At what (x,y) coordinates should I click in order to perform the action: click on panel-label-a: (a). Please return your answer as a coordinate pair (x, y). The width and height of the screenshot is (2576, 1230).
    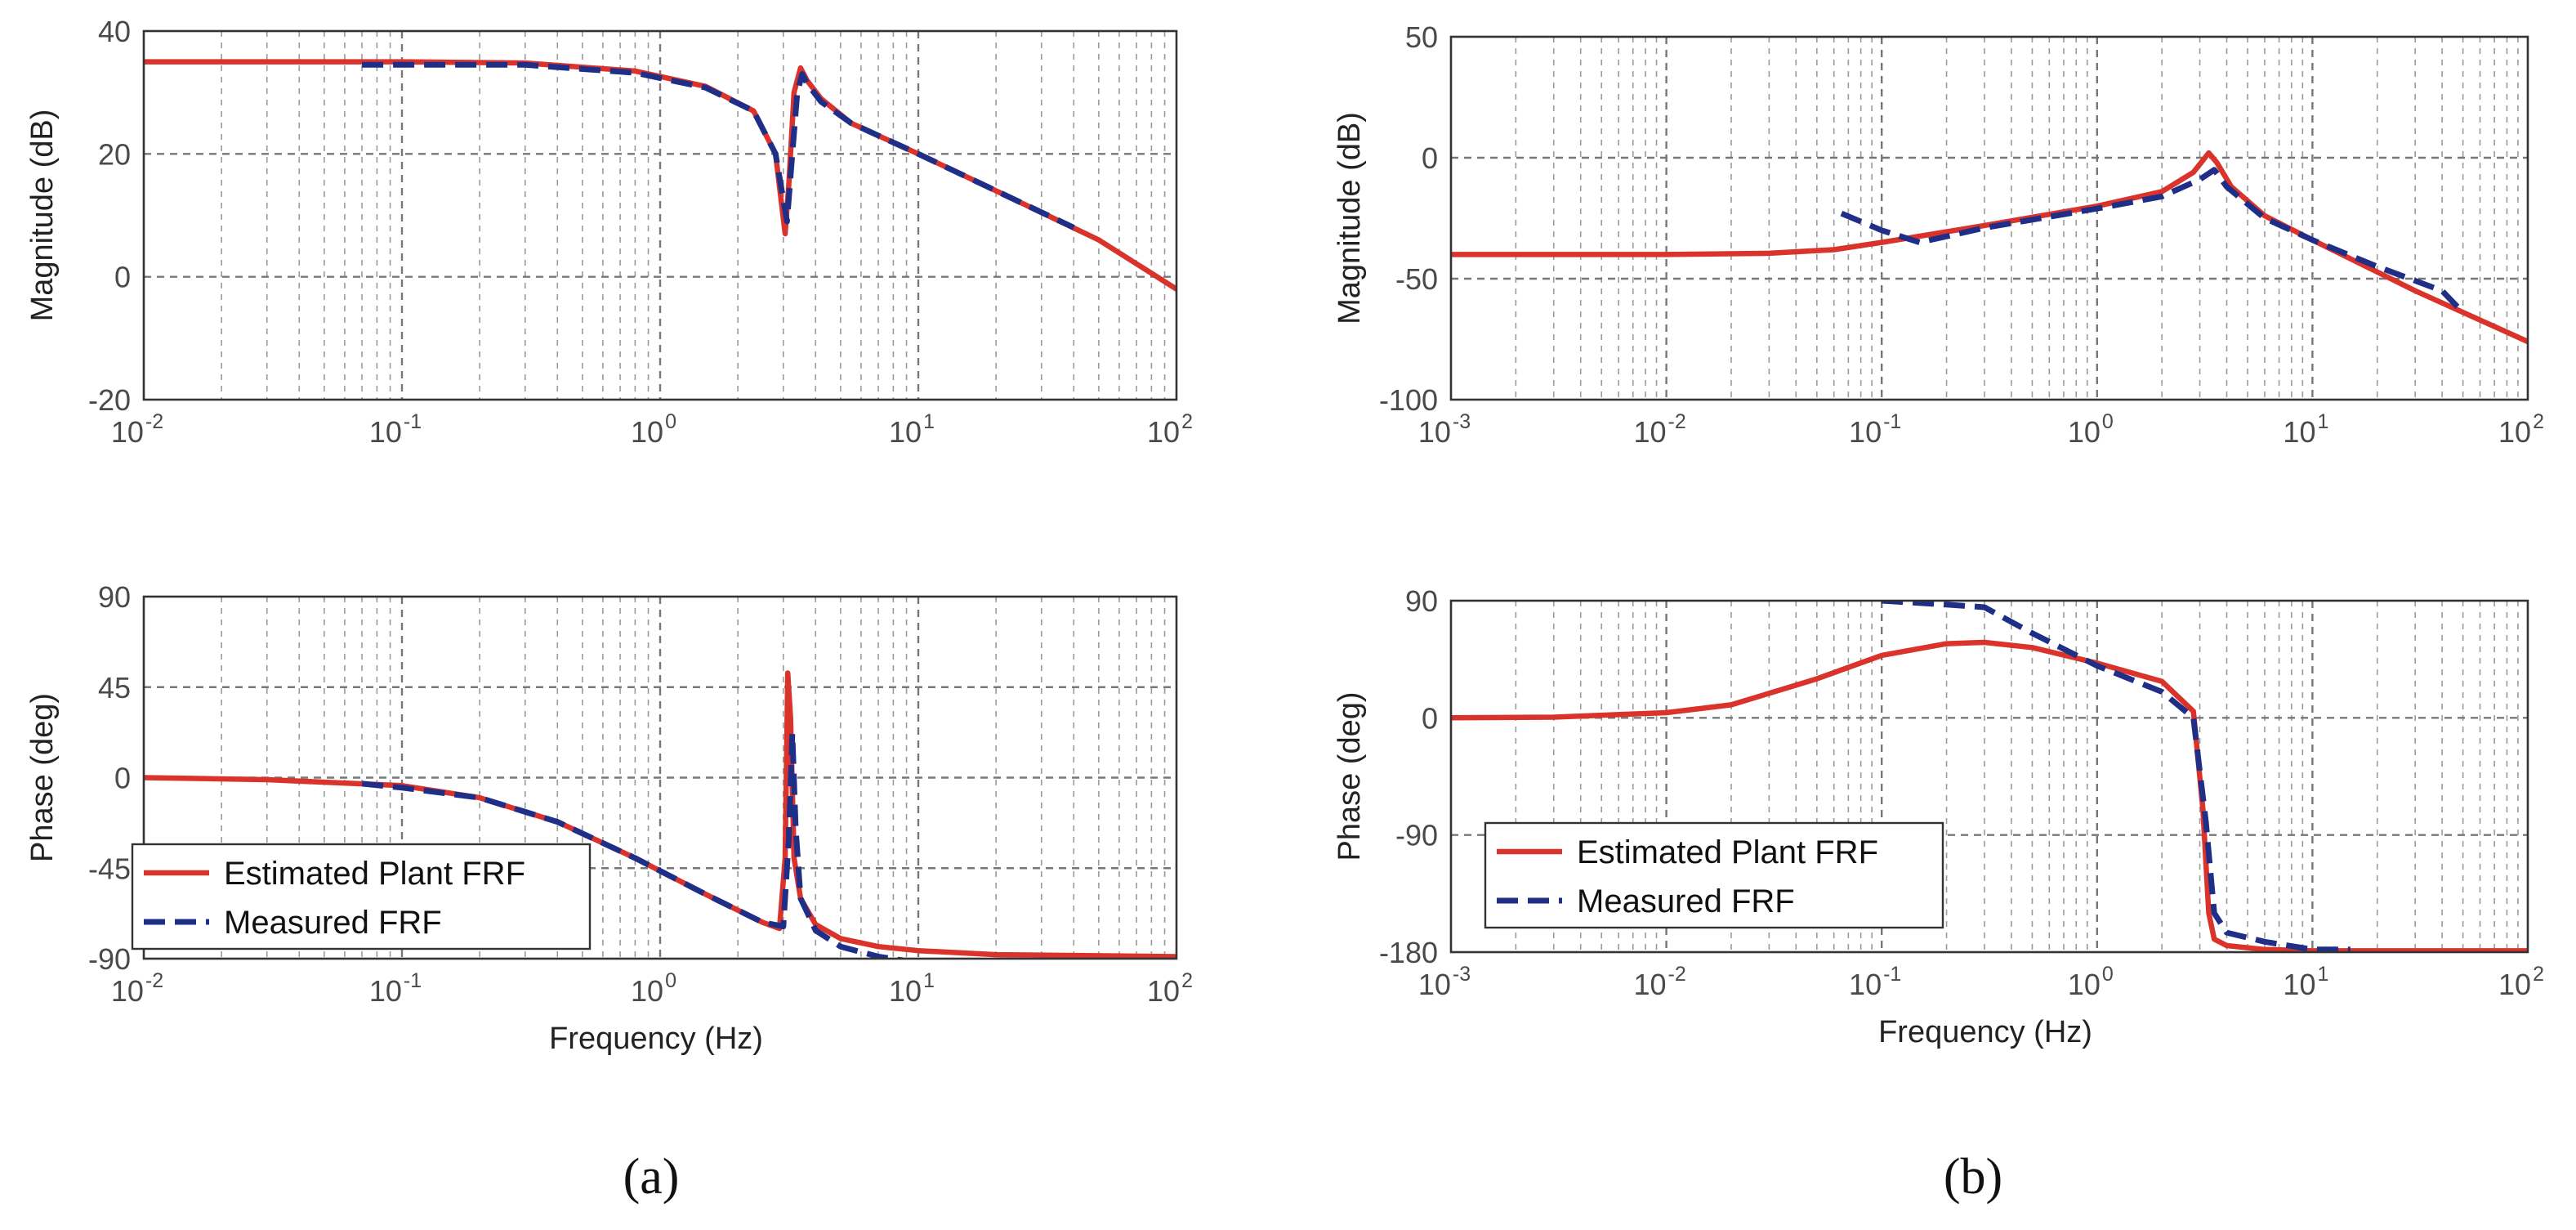
    Looking at the image, I should click on (652, 1177).